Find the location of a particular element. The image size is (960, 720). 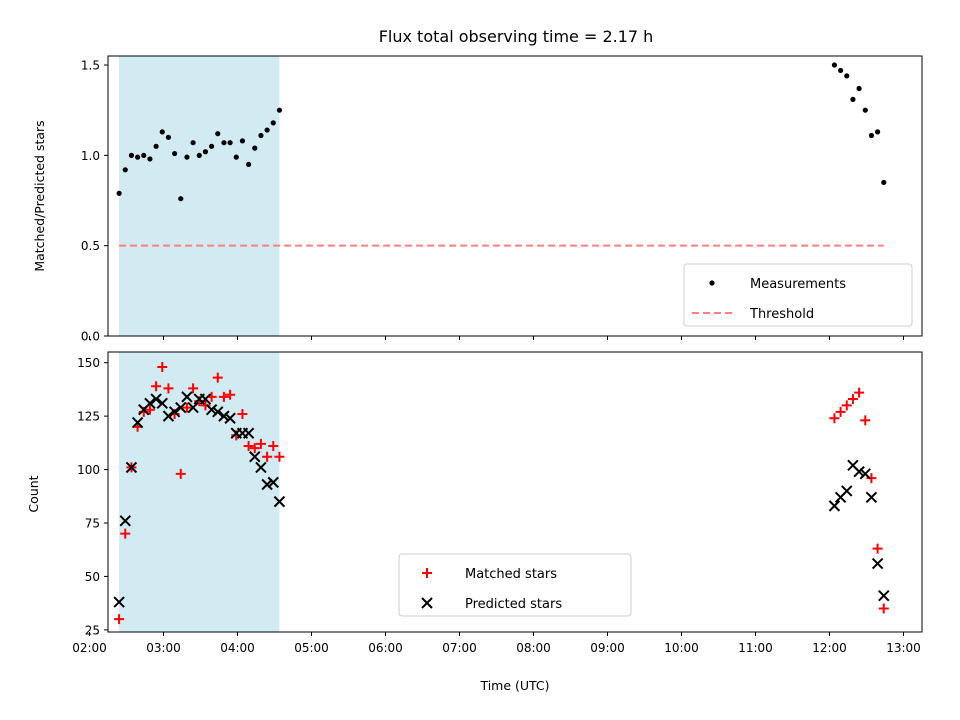

bottom-legend: Matched stars Predicted stars is located at coordinates (515, 585).